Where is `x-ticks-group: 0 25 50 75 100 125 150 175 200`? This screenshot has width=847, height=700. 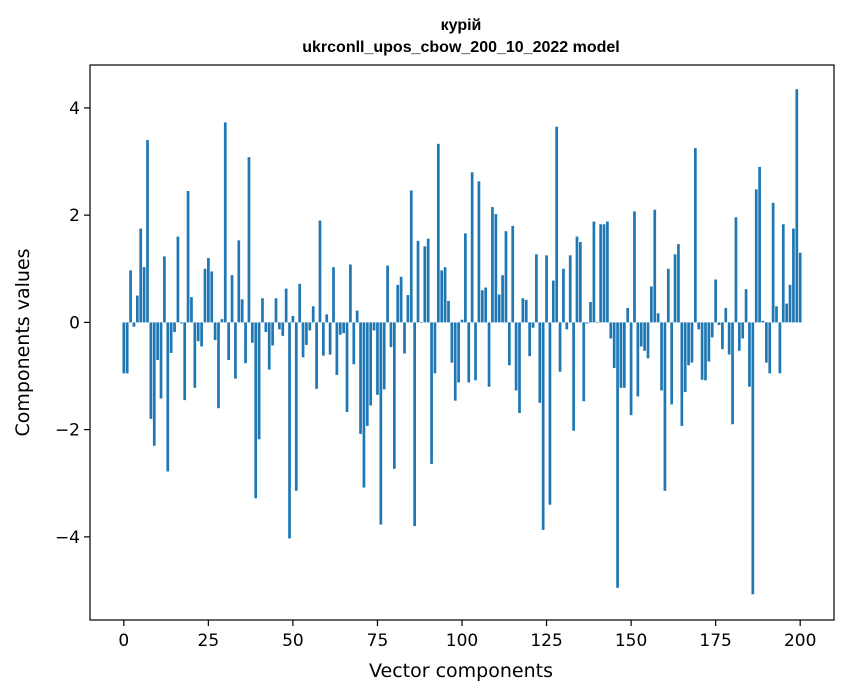 x-ticks-group: 0 25 50 75 100 125 150 175 200 is located at coordinates (467, 635).